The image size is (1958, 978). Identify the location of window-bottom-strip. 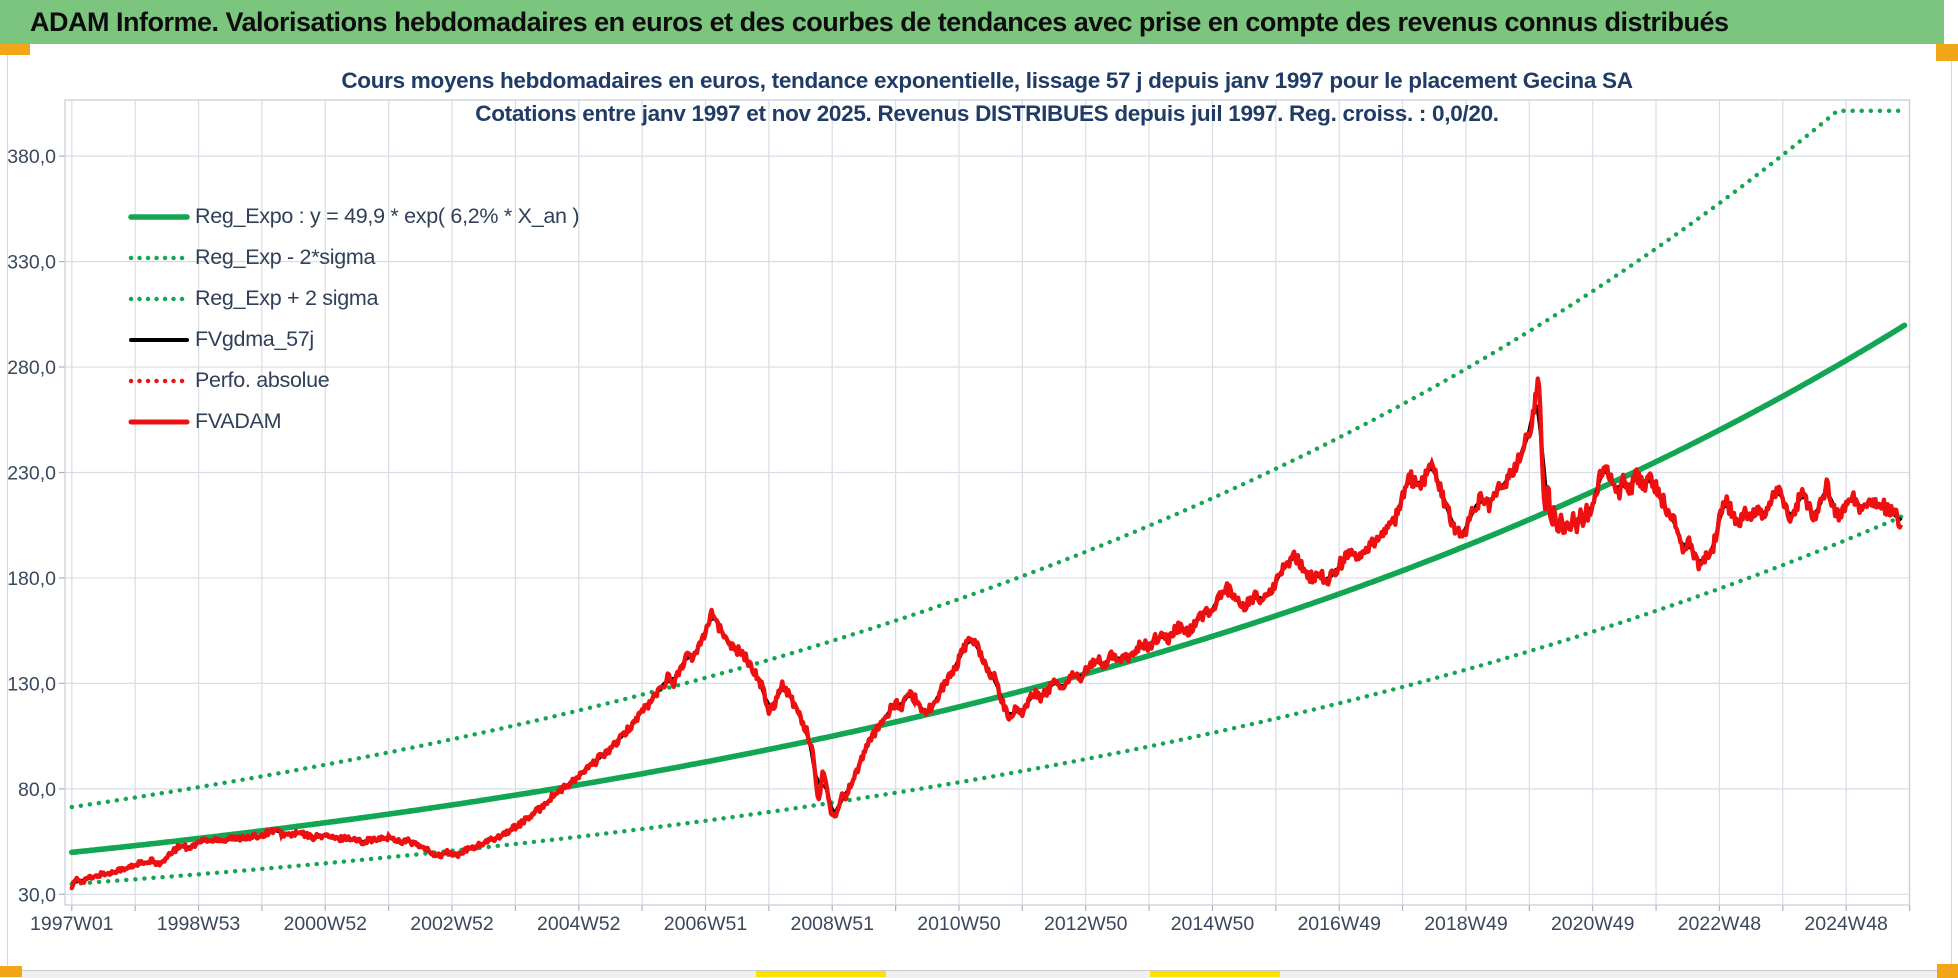
(979, 974).